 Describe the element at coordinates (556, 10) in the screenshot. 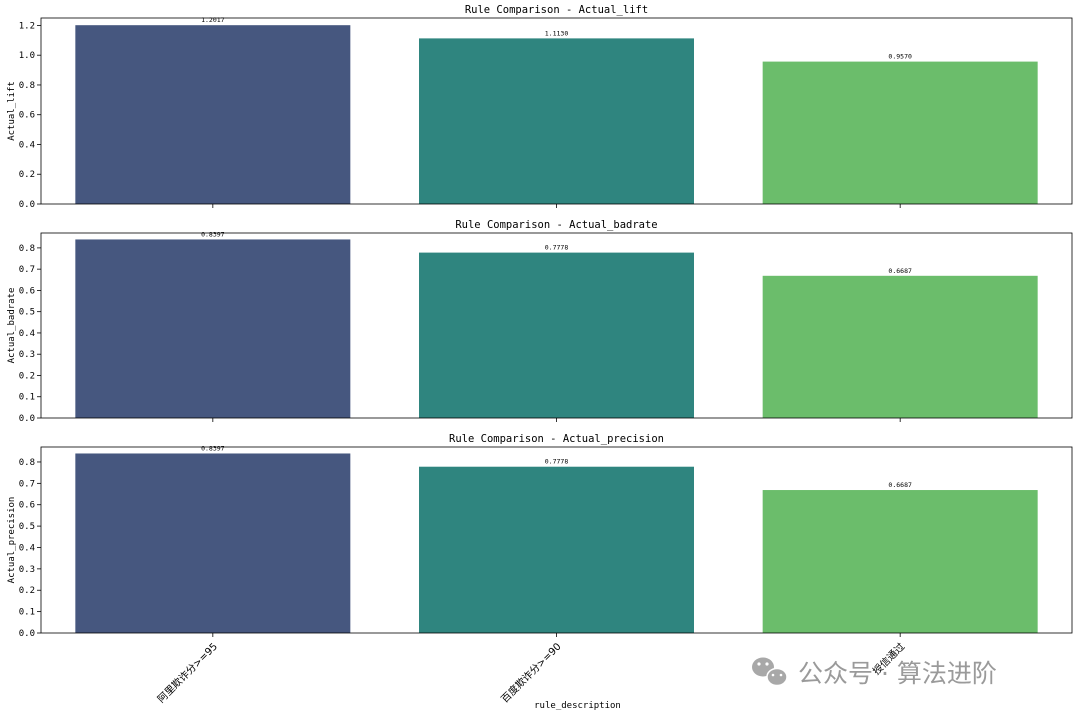

I see `chart-title: Rule Comparison - Actual_lift` at that location.